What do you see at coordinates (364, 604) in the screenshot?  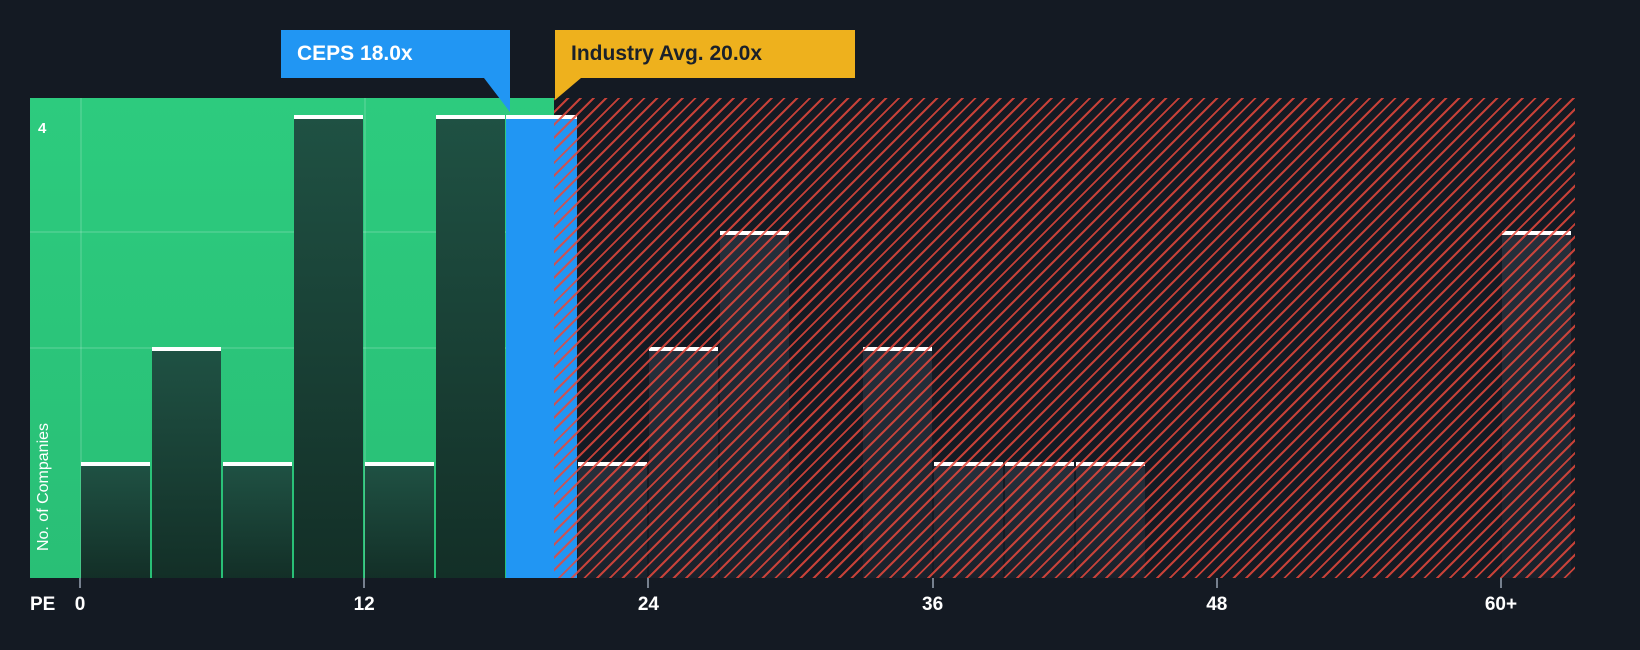 I see `x-tick-label: 12` at bounding box center [364, 604].